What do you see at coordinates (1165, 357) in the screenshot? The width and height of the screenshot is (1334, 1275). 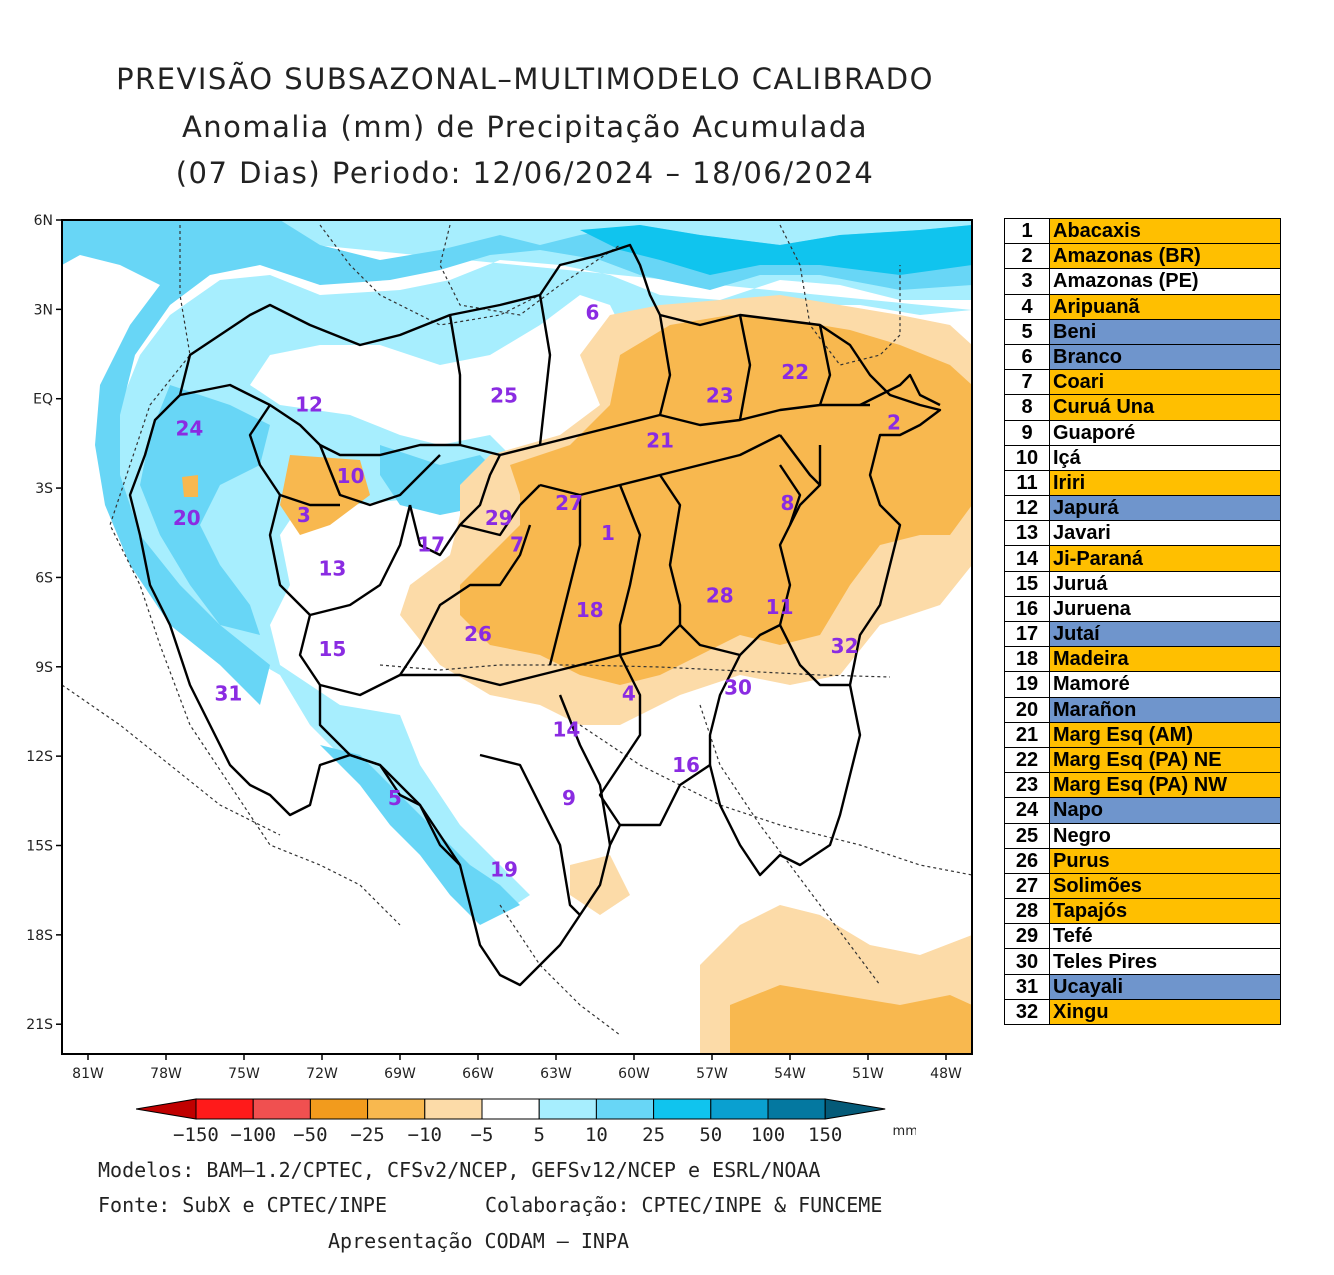 I see `legend-basin-name: Branco` at bounding box center [1165, 357].